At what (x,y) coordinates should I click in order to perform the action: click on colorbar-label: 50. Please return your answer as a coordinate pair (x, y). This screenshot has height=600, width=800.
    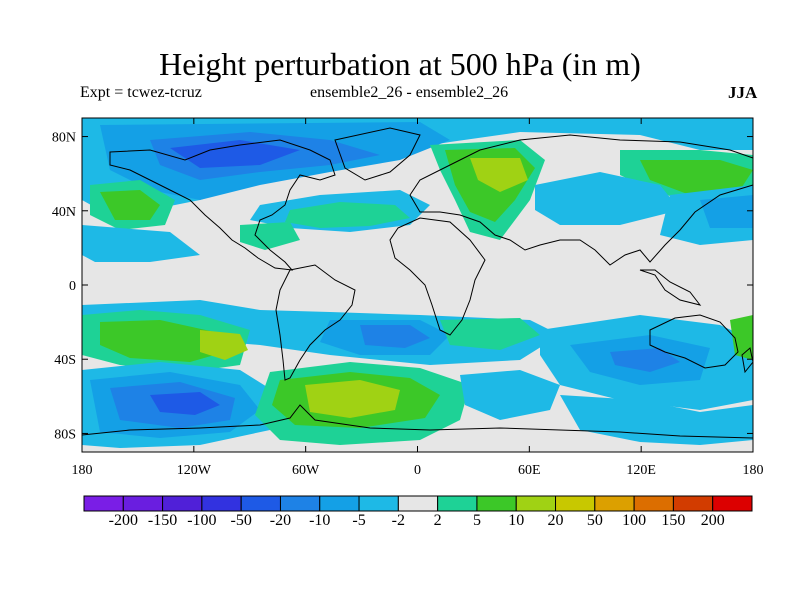
    Looking at the image, I should click on (594, 520).